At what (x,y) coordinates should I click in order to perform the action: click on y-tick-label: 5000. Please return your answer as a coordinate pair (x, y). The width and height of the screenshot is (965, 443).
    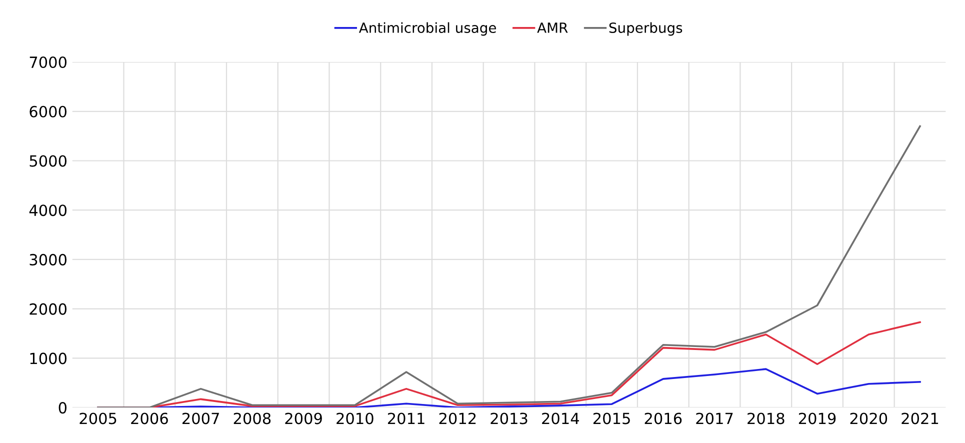
    Looking at the image, I should click on (48, 161).